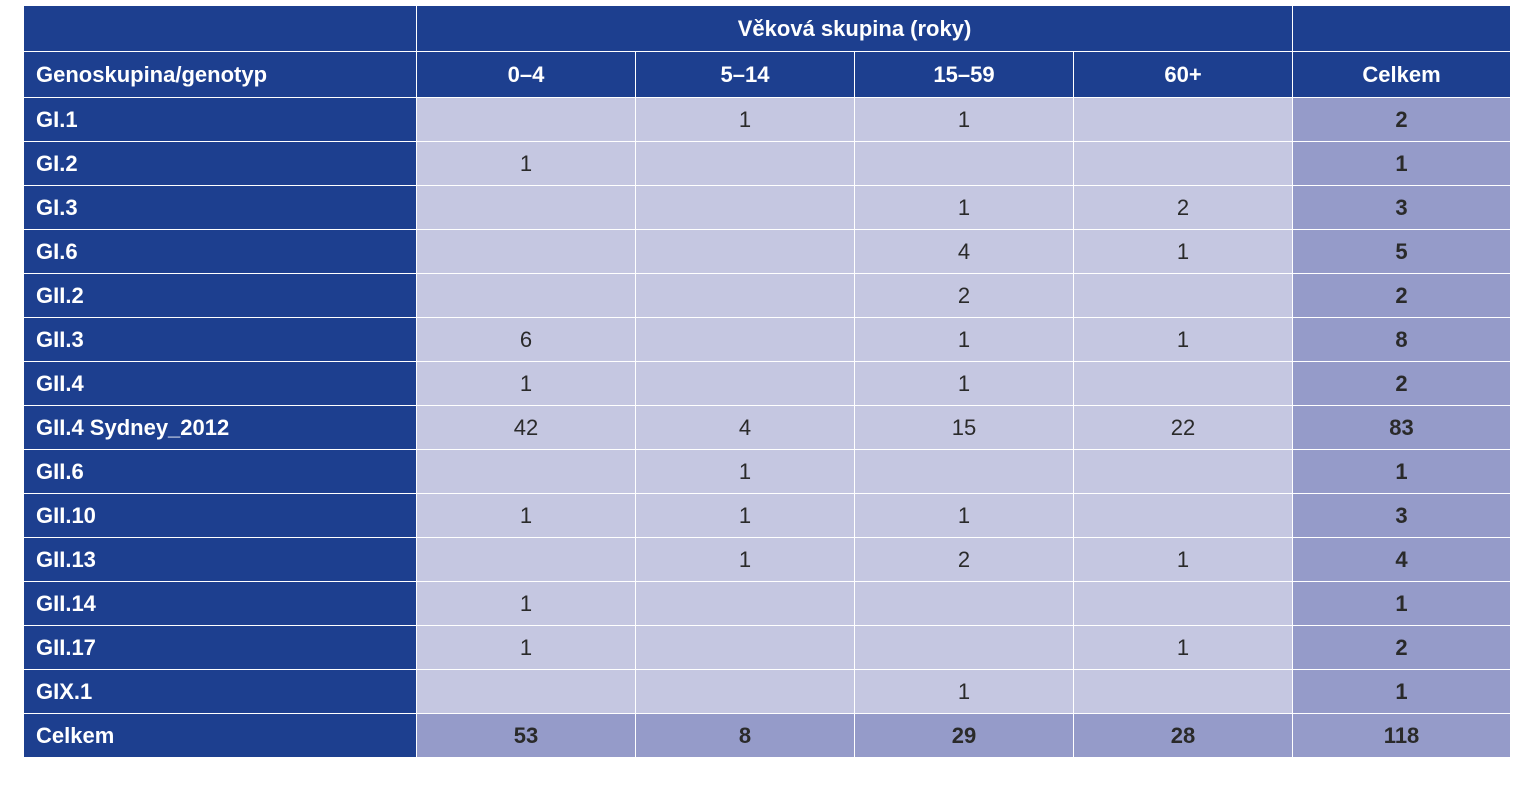 This screenshot has height=800, width=1524. What do you see at coordinates (854, 28) in the screenshot?
I see `age-group-super-header: Věková skupina (roky)` at bounding box center [854, 28].